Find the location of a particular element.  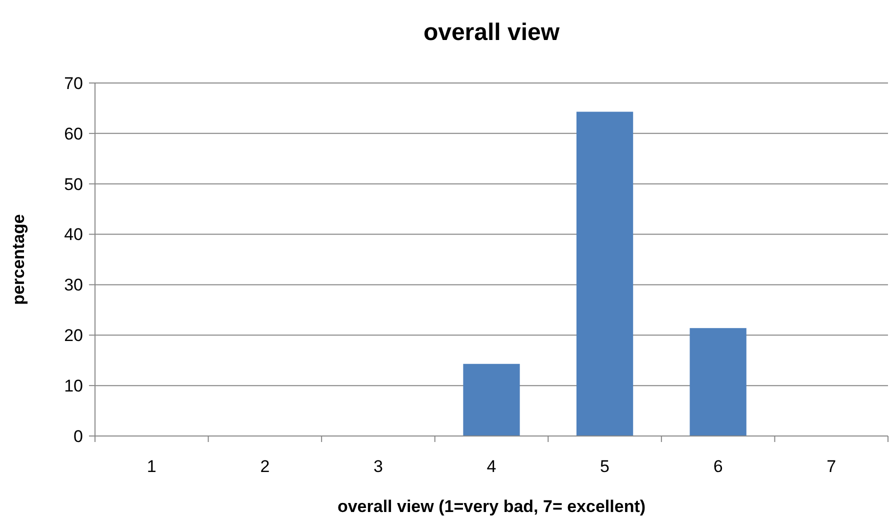

y-tick-label: 70 is located at coordinates (73, 83).